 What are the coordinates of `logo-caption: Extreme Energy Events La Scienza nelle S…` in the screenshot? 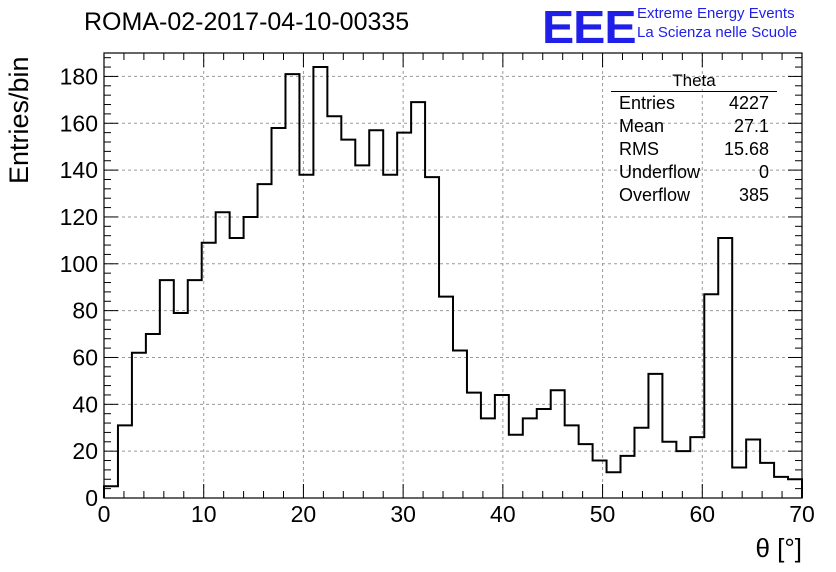 It's located at (717, 23).